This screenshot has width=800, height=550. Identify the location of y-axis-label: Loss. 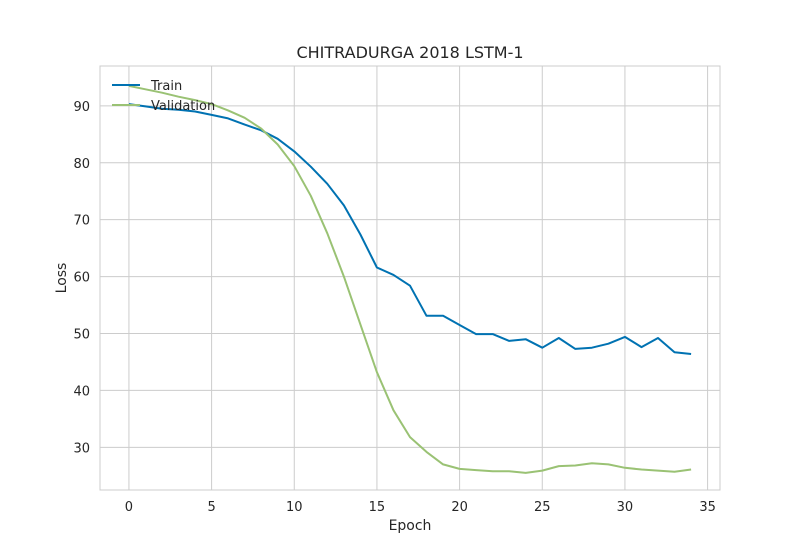
(62, 278).